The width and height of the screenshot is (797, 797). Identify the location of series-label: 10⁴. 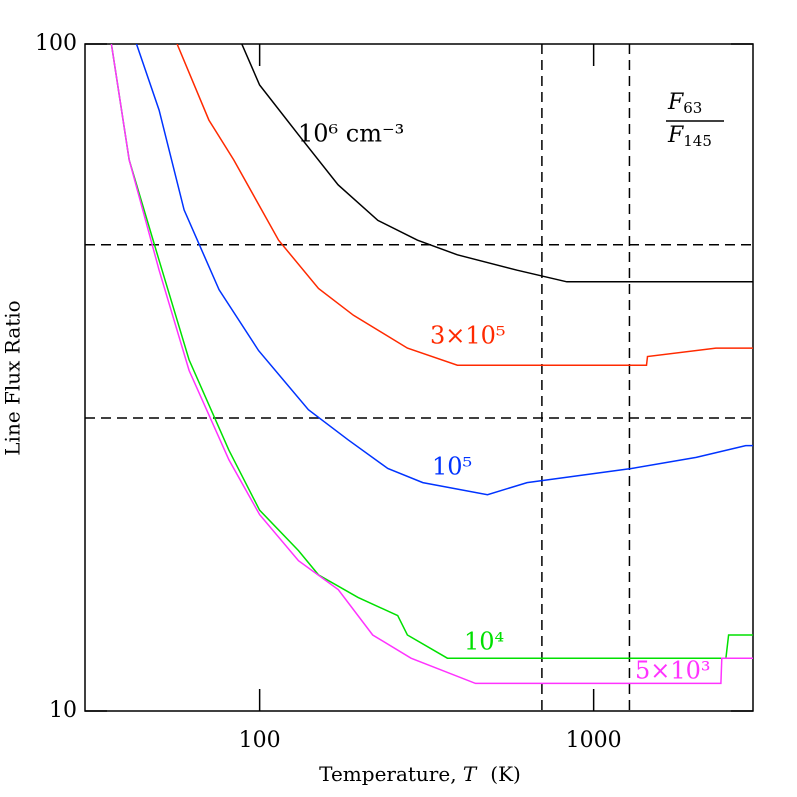
(484, 642).